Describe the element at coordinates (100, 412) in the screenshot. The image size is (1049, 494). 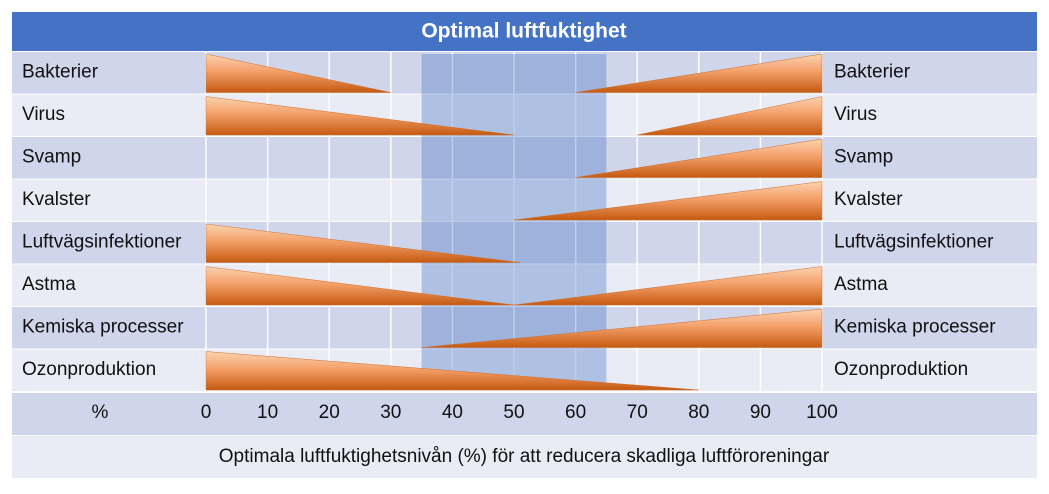
I see `unit-label: %` at that location.